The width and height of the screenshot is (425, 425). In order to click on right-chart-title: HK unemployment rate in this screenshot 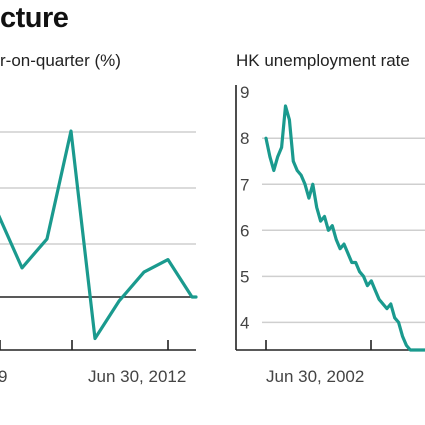, I will do `click(323, 60)`.